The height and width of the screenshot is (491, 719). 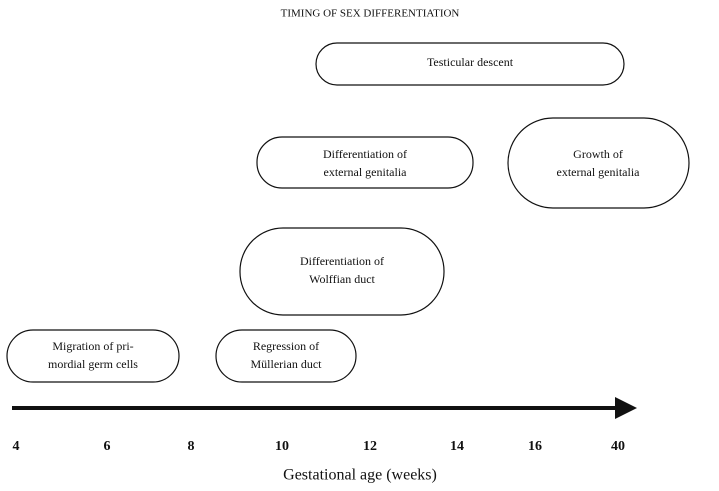 What do you see at coordinates (191, 446) in the screenshot?
I see `tick-label: 8` at bounding box center [191, 446].